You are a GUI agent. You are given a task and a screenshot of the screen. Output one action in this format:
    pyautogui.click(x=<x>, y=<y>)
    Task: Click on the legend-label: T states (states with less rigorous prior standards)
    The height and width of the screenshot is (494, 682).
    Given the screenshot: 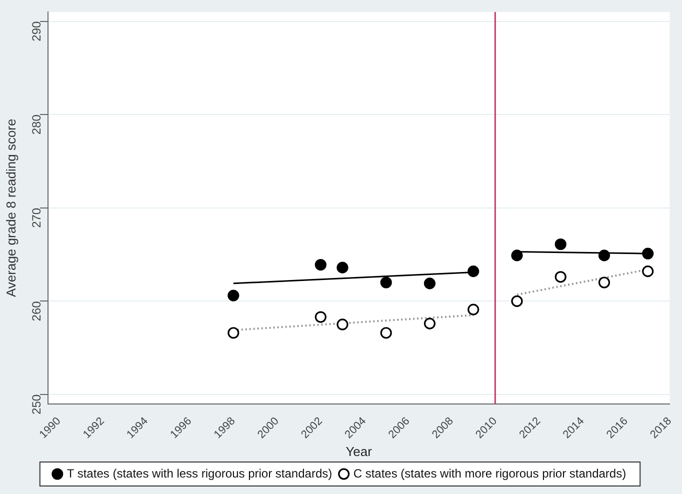 What is the action you would take?
    pyautogui.click(x=199, y=473)
    